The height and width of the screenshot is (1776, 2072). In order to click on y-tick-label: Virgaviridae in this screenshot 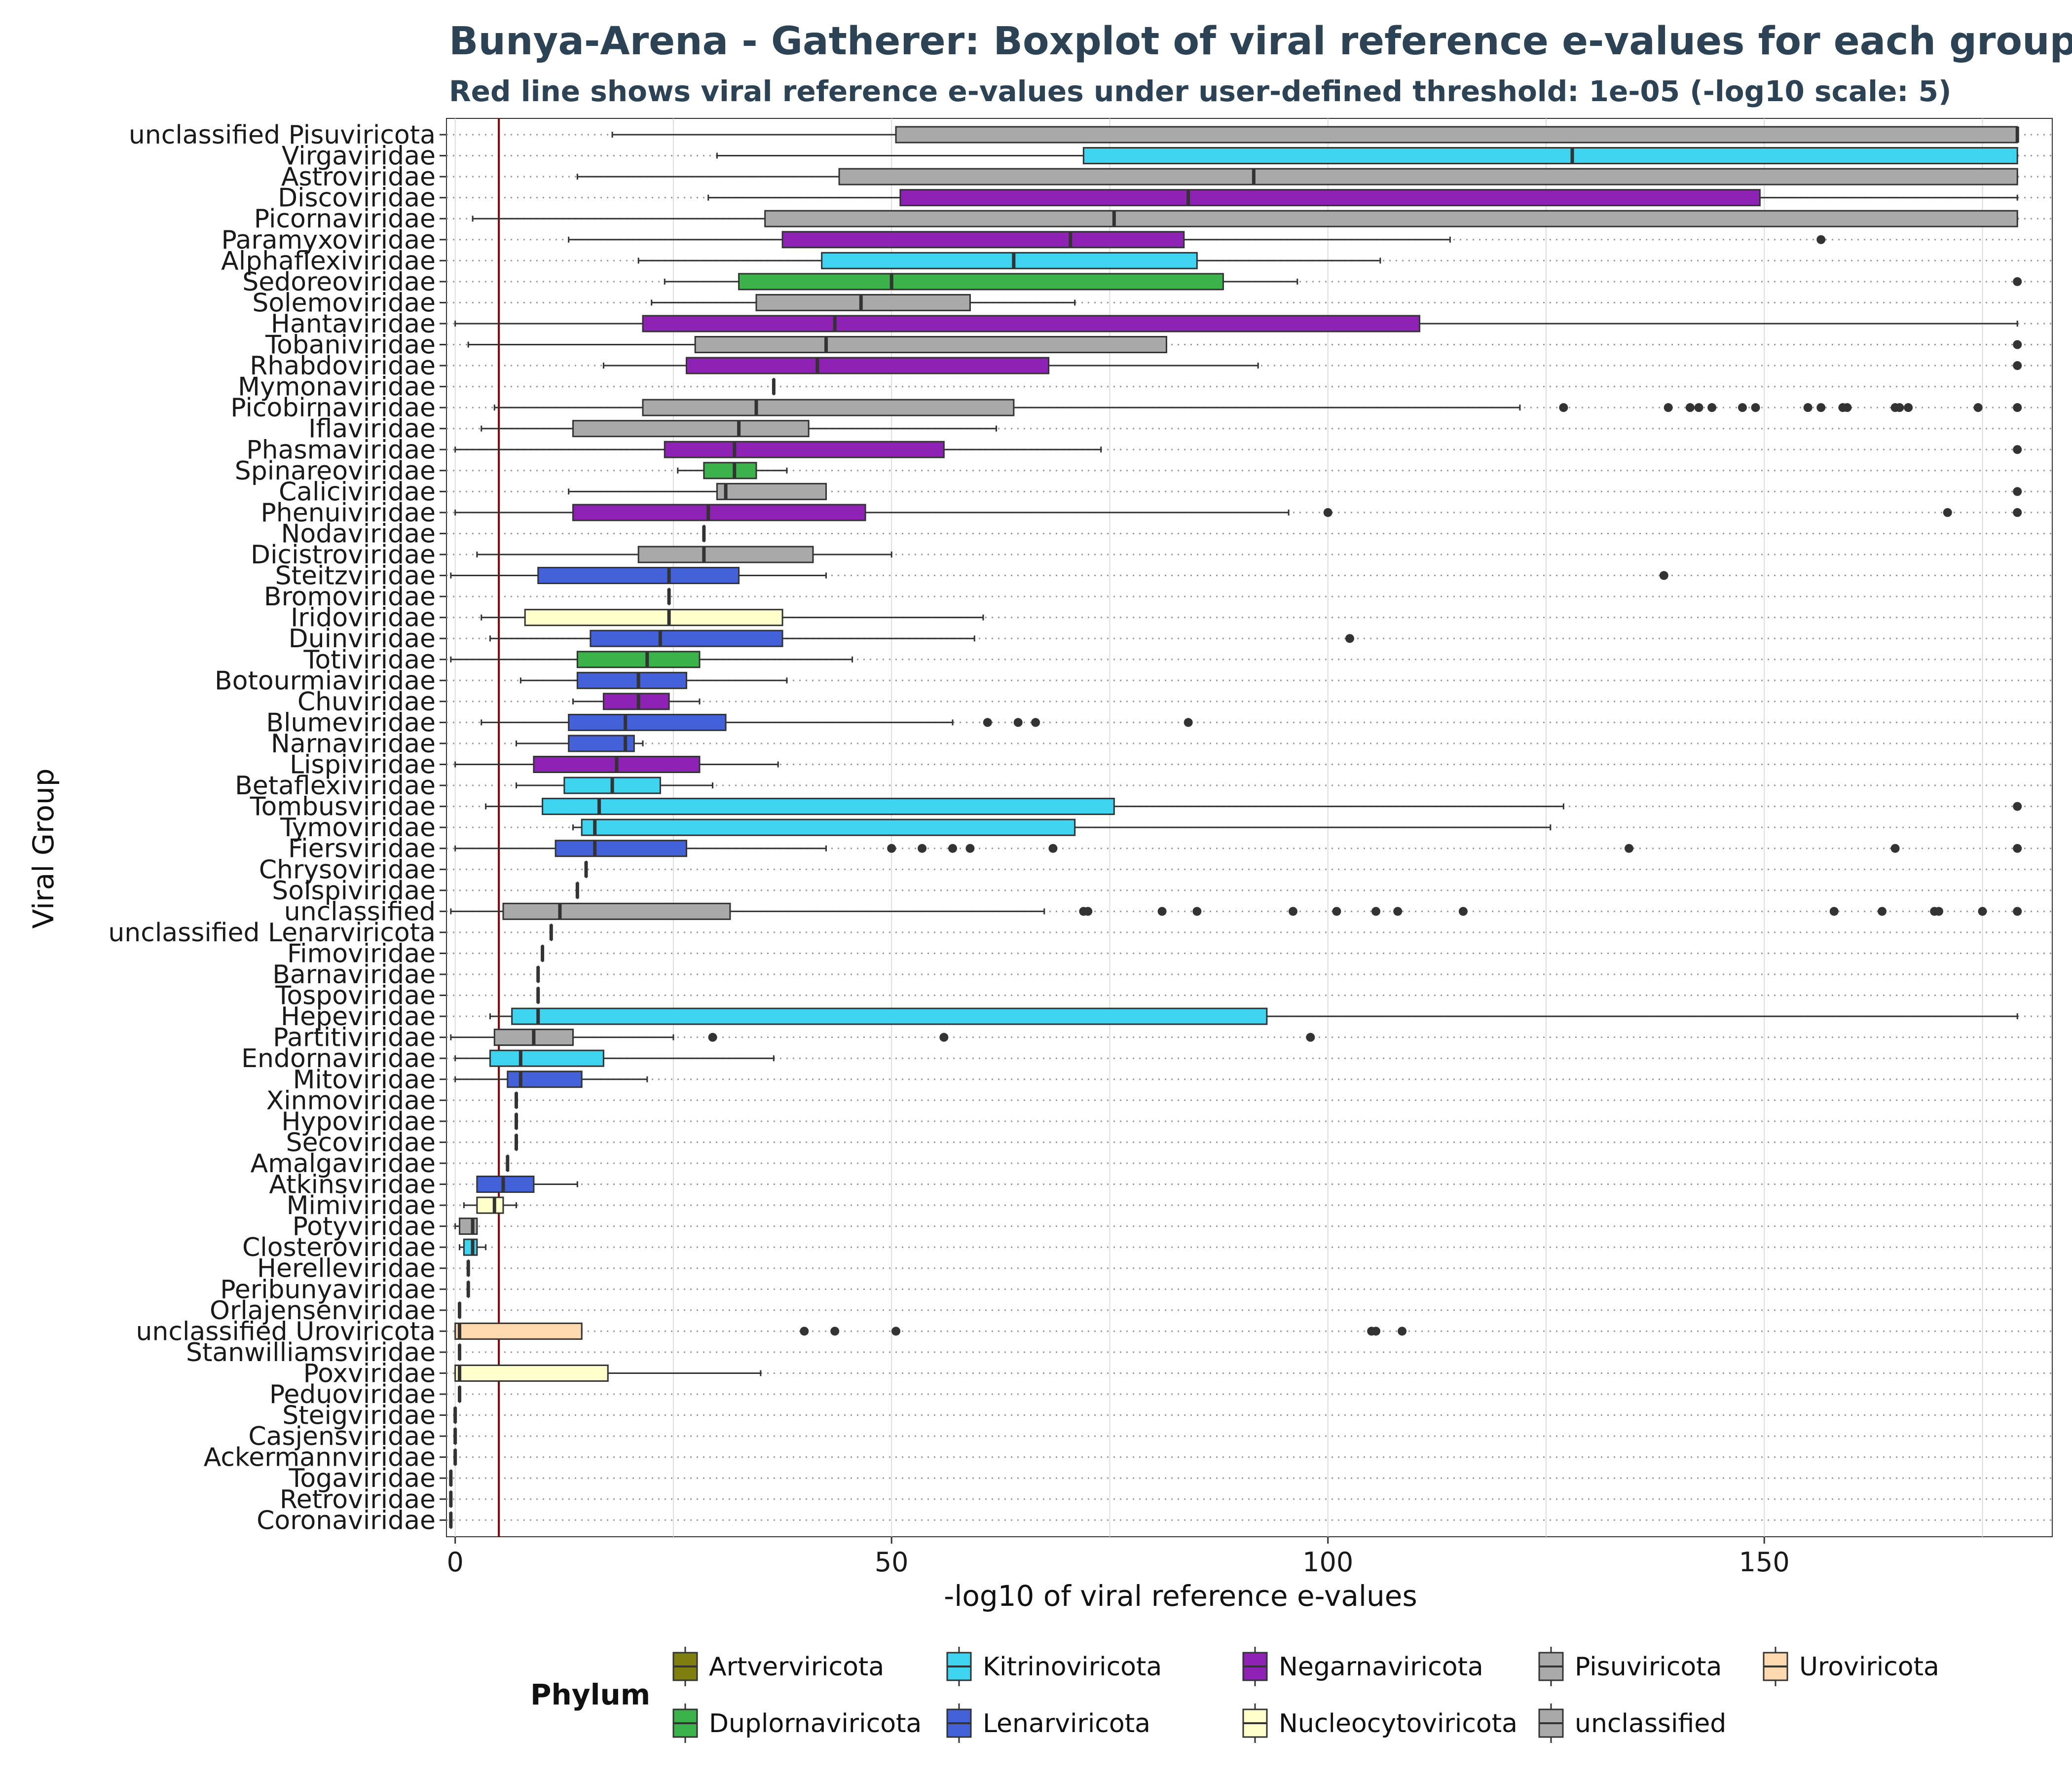, I will do `click(359, 156)`.